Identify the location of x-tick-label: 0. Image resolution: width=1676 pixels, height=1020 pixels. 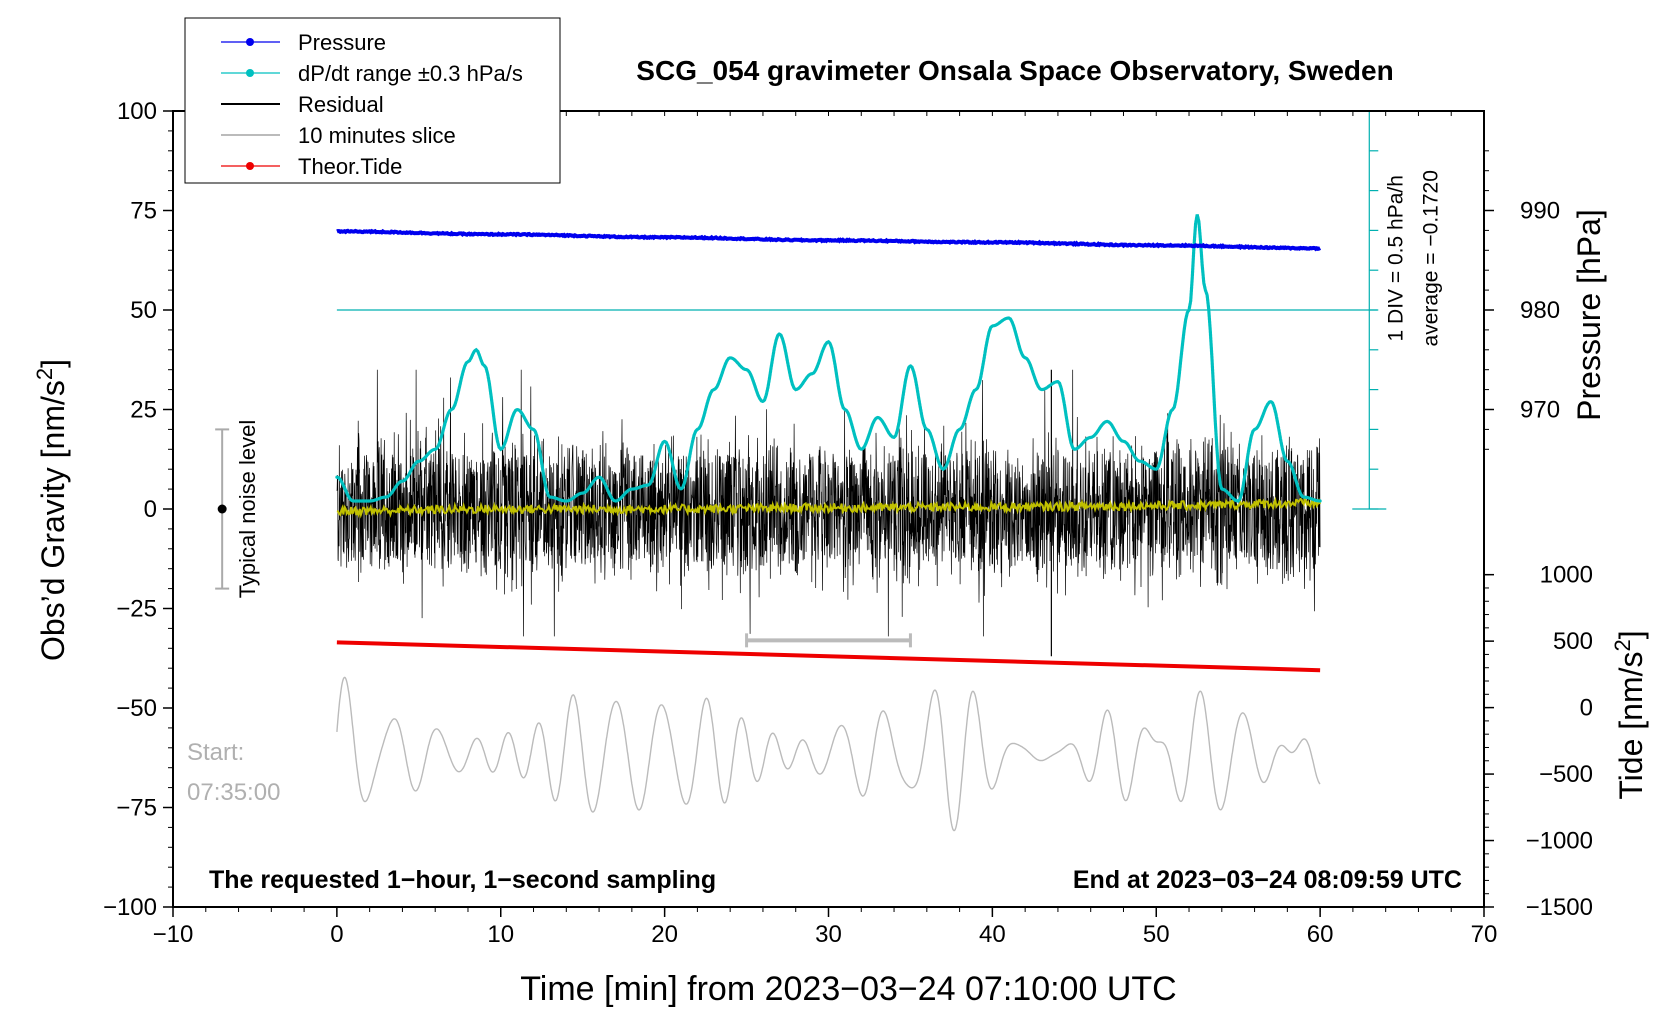
(336, 934).